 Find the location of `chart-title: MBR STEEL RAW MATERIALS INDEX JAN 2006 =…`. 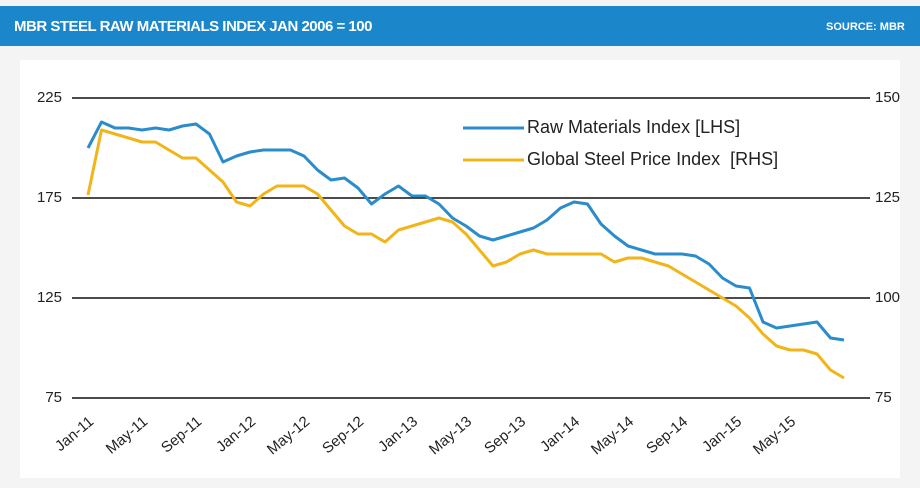

chart-title: MBR STEEL RAW MATERIALS INDEX JAN 2006 =… is located at coordinates (193, 26).